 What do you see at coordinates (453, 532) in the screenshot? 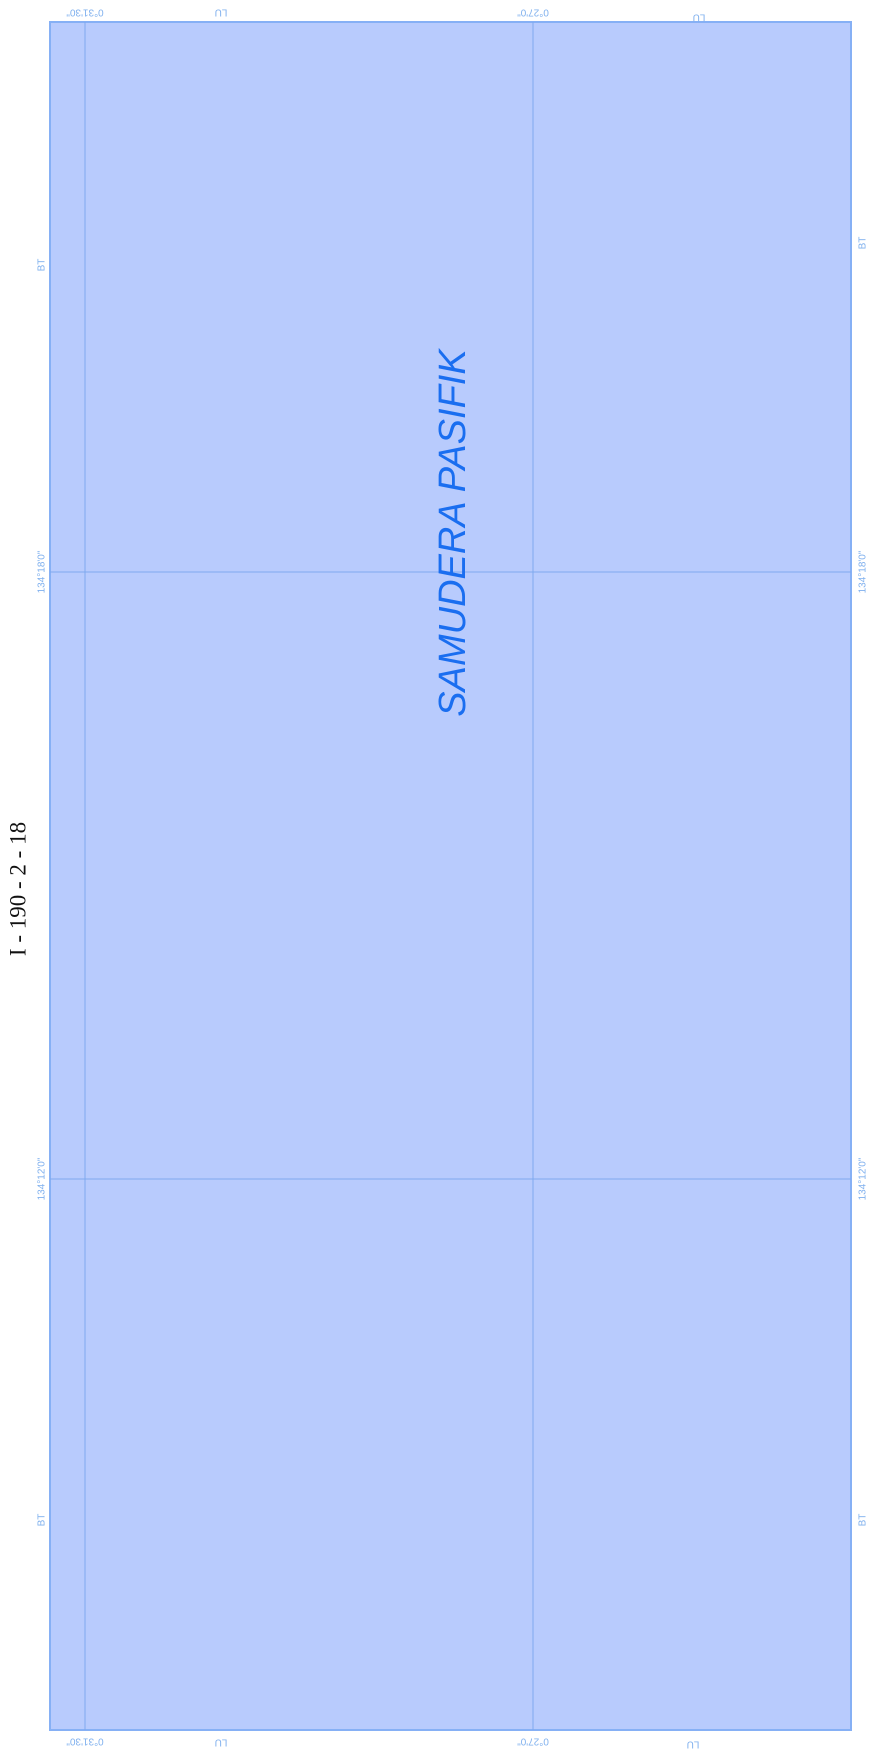
I see `sea-name: SAMUDERA PASIFIK` at bounding box center [453, 532].